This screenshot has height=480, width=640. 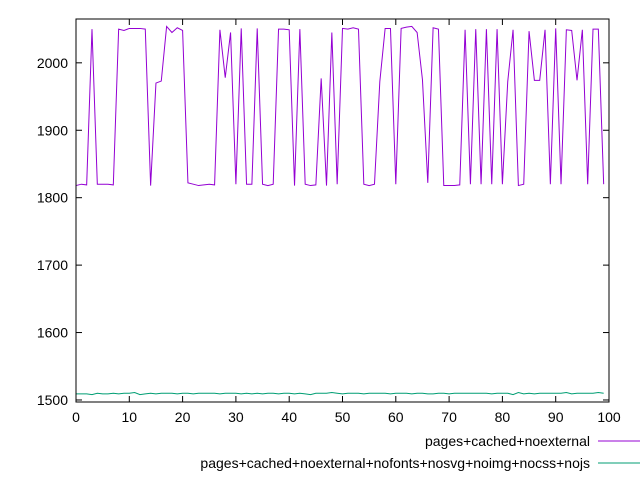 I want to click on legend-label-series-1: pages+cached+noexternal, so click(x=507, y=441).